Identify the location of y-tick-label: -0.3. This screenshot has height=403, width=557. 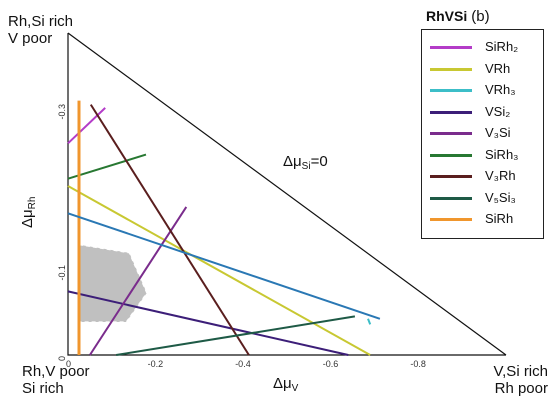
(62, 112).